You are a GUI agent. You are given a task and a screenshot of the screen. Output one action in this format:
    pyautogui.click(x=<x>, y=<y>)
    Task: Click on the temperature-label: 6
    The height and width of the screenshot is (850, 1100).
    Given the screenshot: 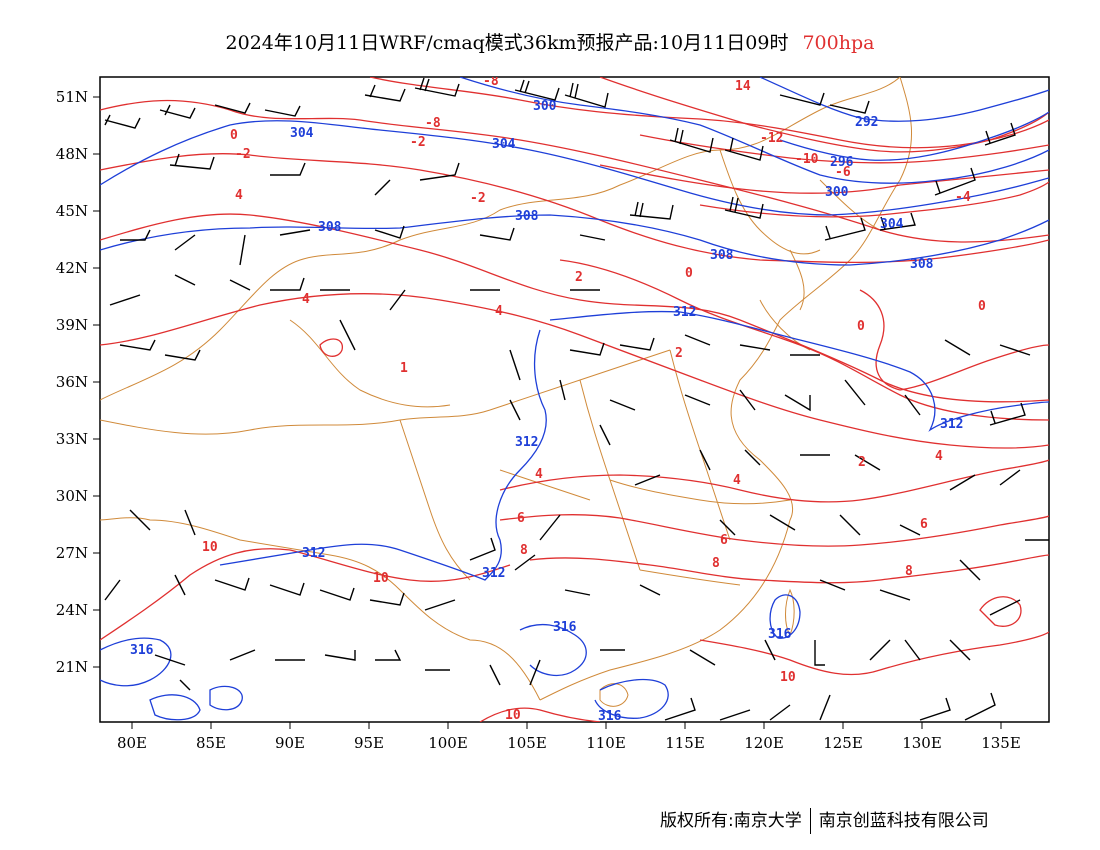 What is the action you would take?
    pyautogui.click(x=521, y=518)
    